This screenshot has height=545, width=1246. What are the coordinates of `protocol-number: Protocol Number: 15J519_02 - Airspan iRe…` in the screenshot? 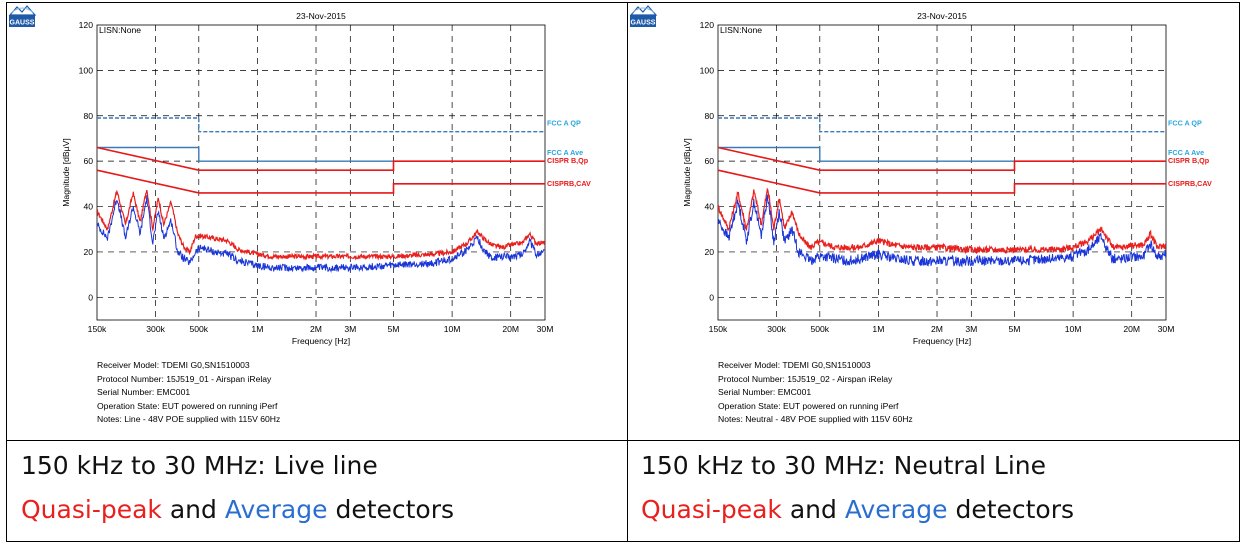 It's located at (815, 380).